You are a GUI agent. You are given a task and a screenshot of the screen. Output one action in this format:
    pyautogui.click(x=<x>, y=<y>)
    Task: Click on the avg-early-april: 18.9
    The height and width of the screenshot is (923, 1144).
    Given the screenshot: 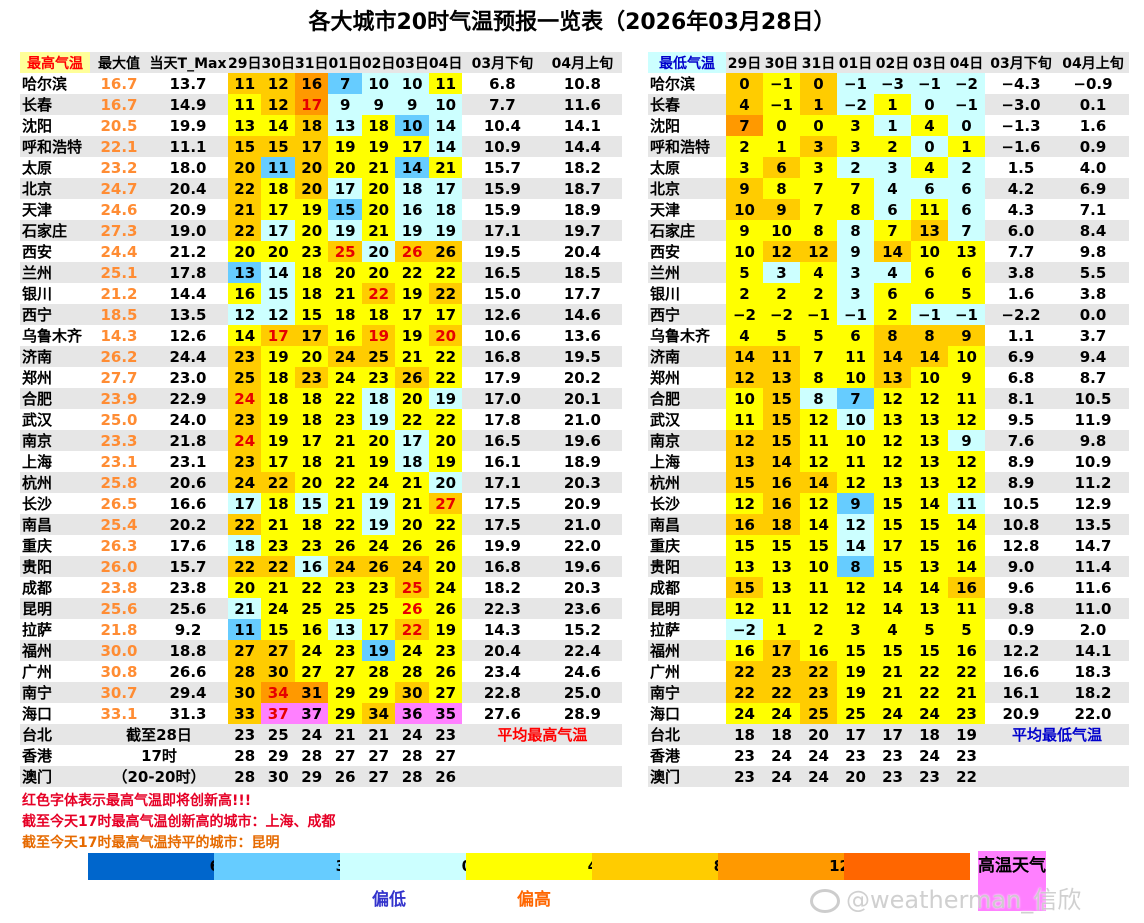 What is the action you would take?
    pyautogui.click(x=582, y=461)
    